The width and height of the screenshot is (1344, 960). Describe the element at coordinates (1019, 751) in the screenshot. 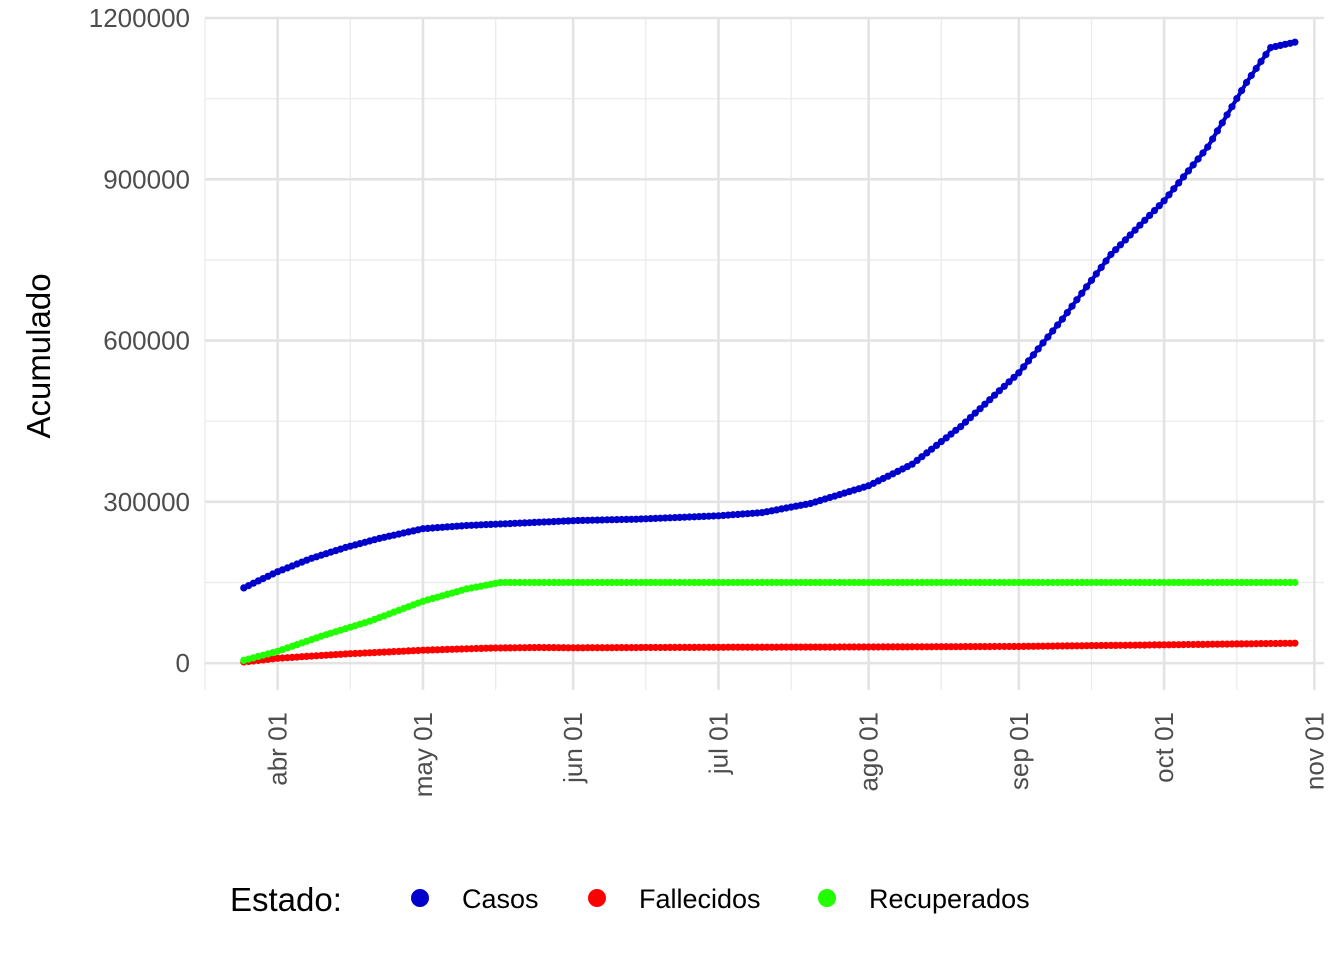

I see `x-tick-label: sep 01` at that location.